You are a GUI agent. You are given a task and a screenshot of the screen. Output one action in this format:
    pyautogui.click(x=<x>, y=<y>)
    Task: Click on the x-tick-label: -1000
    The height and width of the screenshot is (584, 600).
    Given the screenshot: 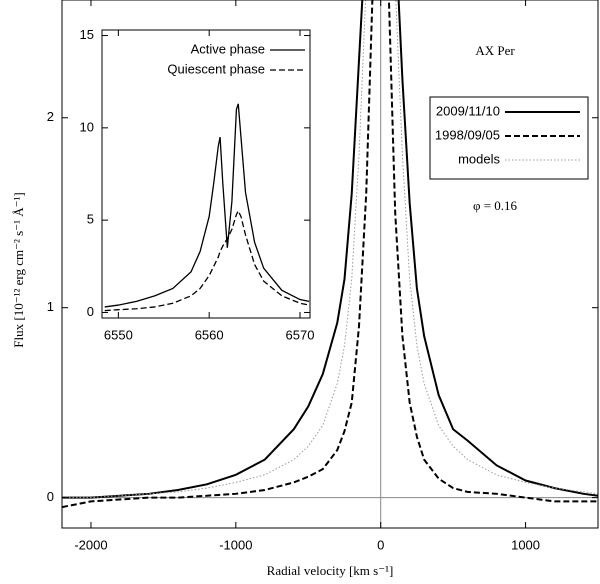 What is the action you would take?
    pyautogui.click(x=235, y=544)
    